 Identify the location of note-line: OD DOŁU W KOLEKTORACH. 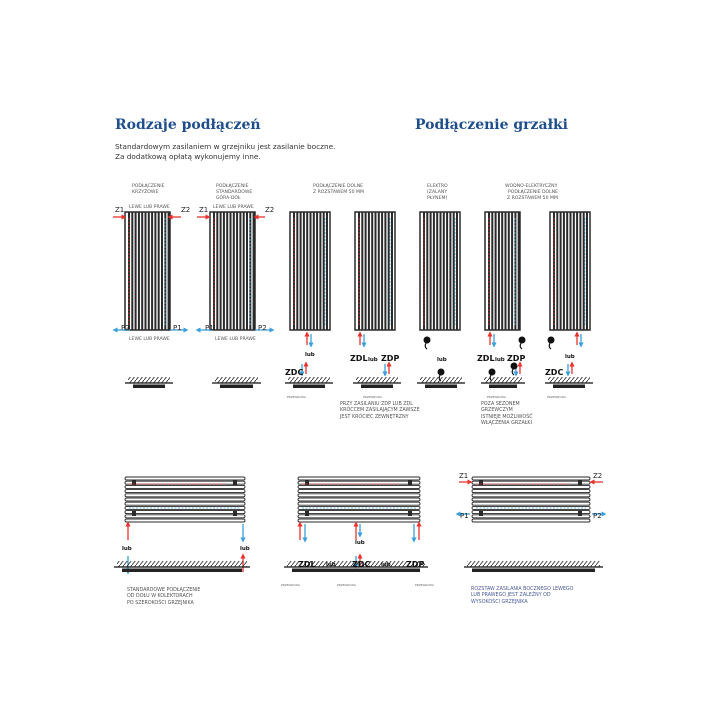
(160, 596).